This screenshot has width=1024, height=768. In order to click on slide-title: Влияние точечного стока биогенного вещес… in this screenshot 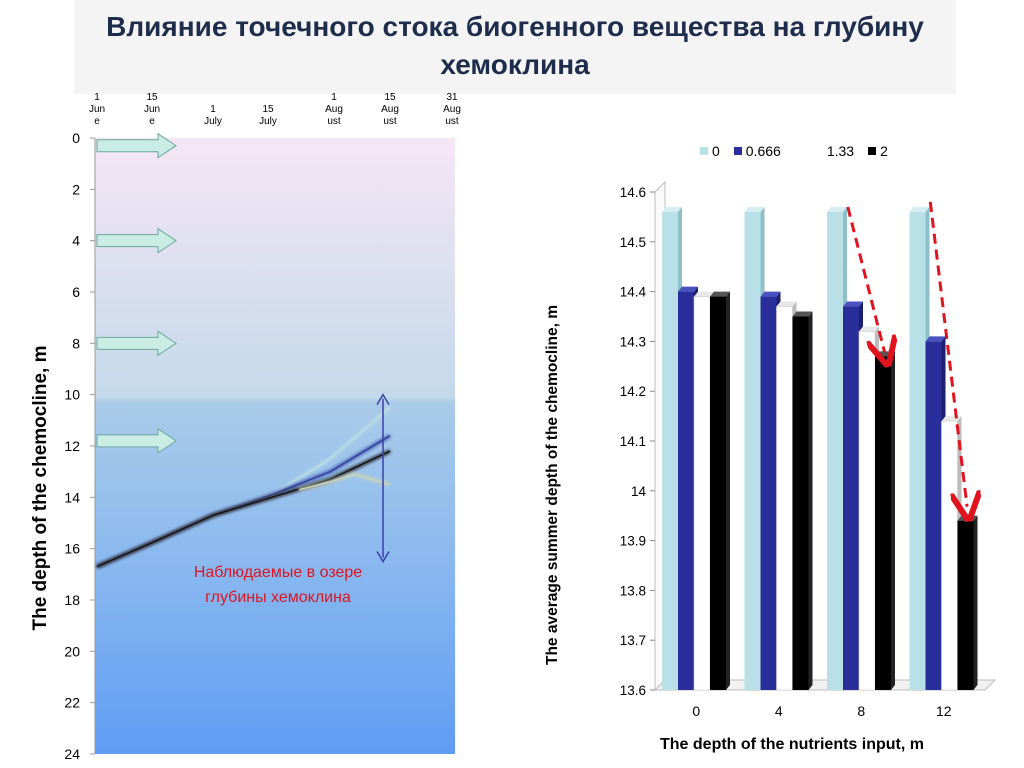, I will do `click(515, 45)`.